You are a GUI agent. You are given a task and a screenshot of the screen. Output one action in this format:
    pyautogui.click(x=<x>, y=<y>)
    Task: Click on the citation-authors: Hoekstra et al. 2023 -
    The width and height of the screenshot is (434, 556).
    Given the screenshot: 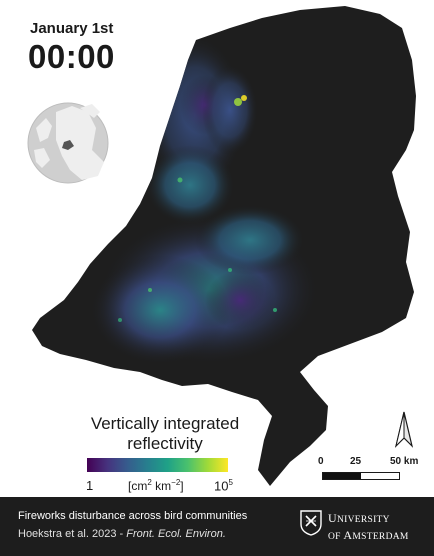 What is the action you would take?
    pyautogui.click(x=72, y=534)
    